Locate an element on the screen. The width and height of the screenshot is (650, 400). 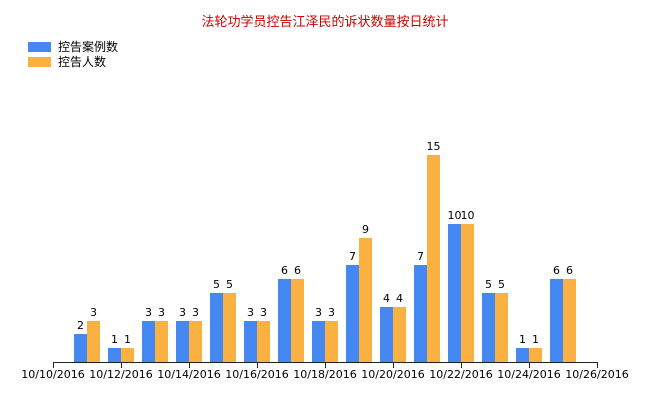
x-axis-tick-label: 10/20/2016 is located at coordinates (393, 374).